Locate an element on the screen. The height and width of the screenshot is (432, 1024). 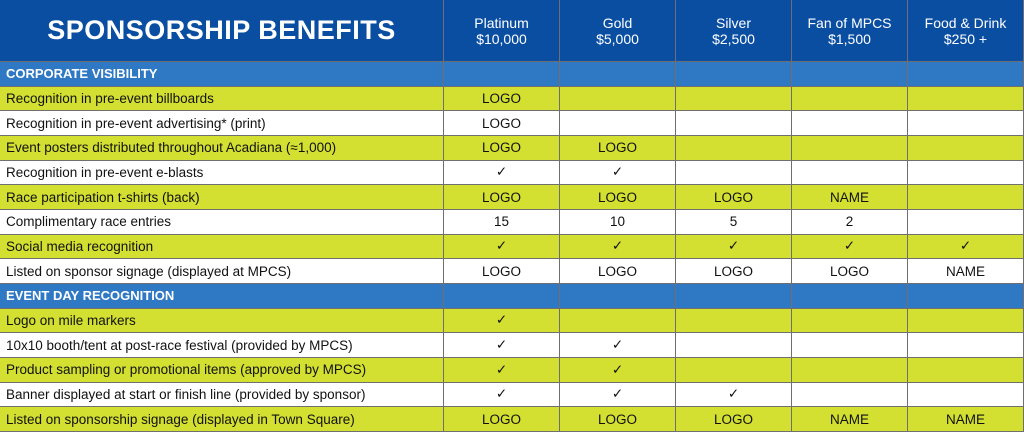
tier-price: $2,500 is located at coordinates (733, 38).